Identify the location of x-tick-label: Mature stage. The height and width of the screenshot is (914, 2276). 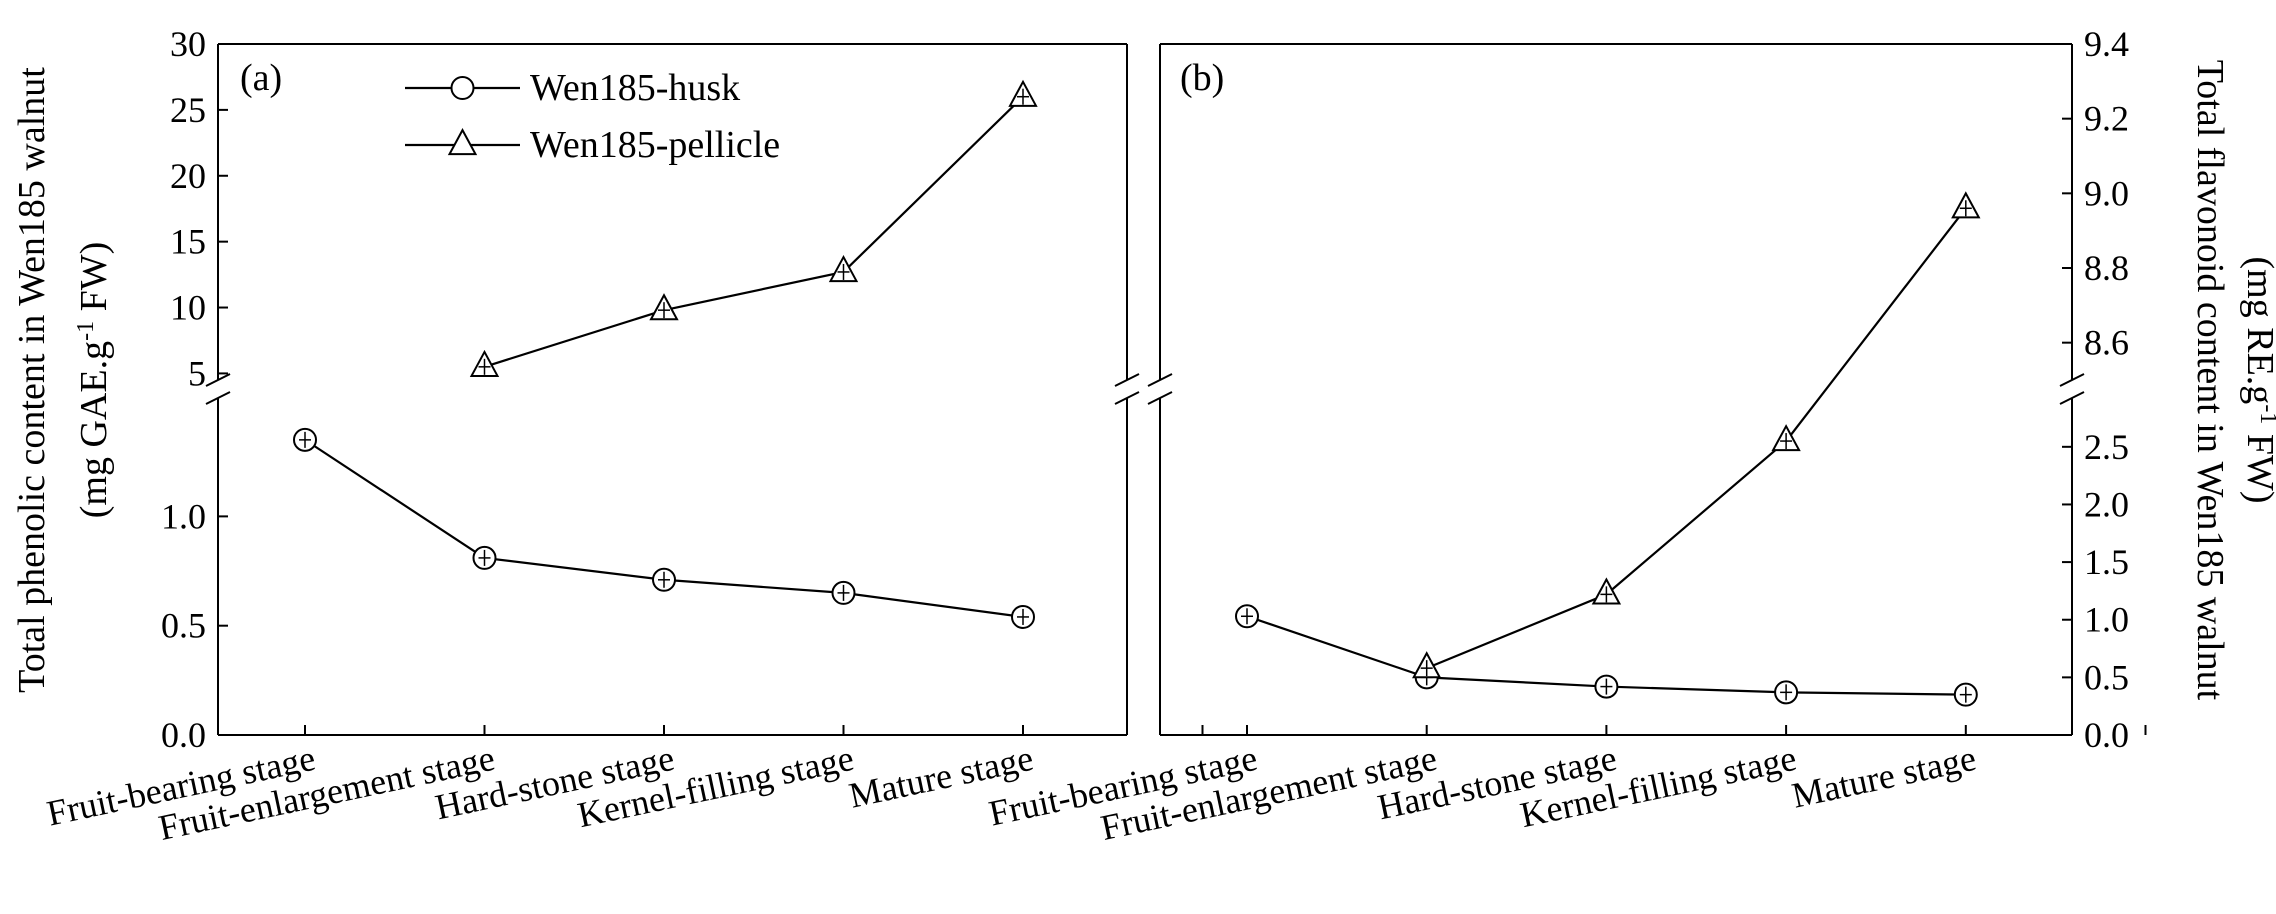
(1883, 777).